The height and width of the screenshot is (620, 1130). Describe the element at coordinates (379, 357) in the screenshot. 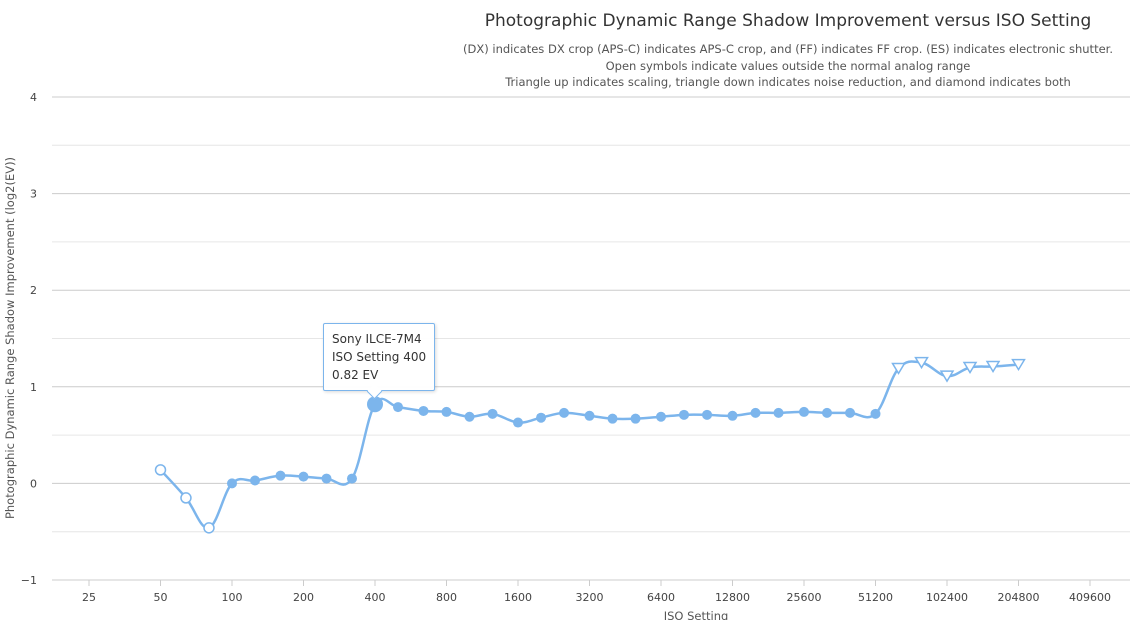

I see `tooltip-iso: ISO Setting 400` at that location.